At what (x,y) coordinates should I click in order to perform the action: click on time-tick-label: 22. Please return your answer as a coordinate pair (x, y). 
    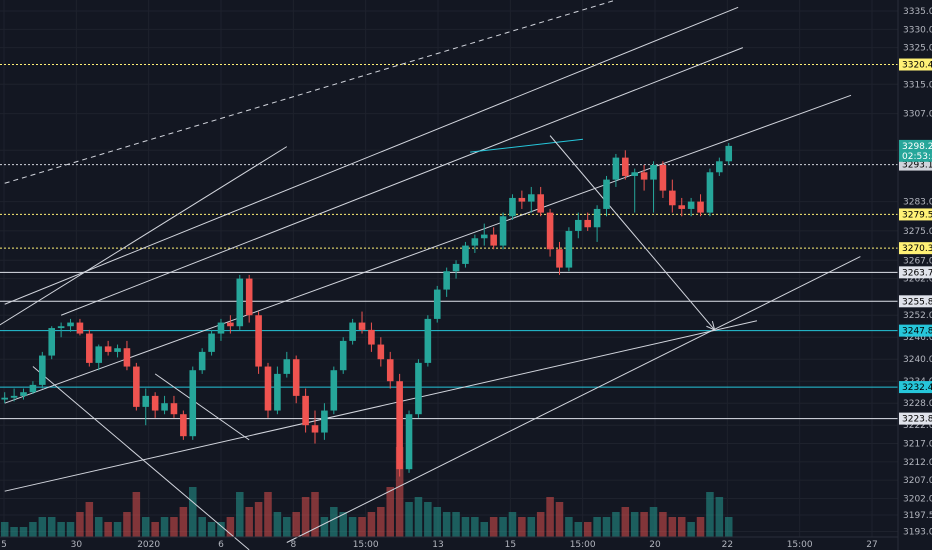
    Looking at the image, I should click on (727, 545).